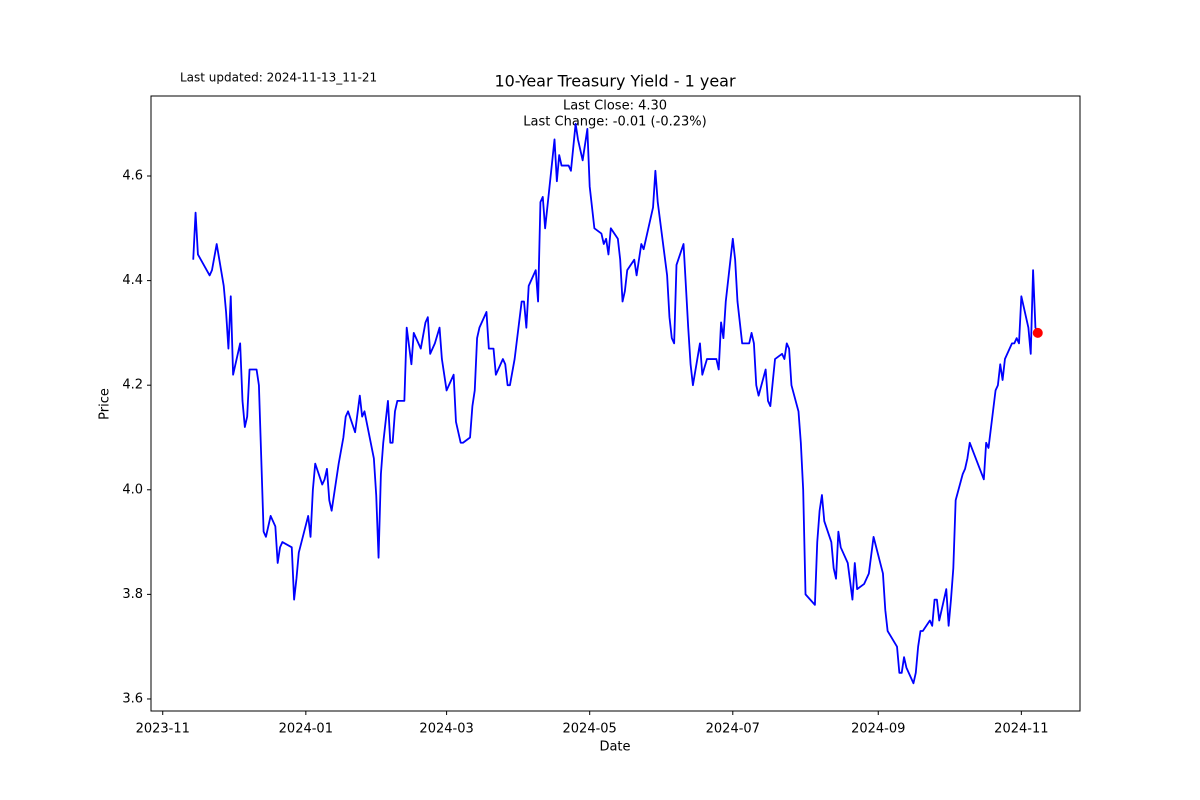  What do you see at coordinates (306, 729) in the screenshot?
I see `x-tick-label: 2024-01` at bounding box center [306, 729].